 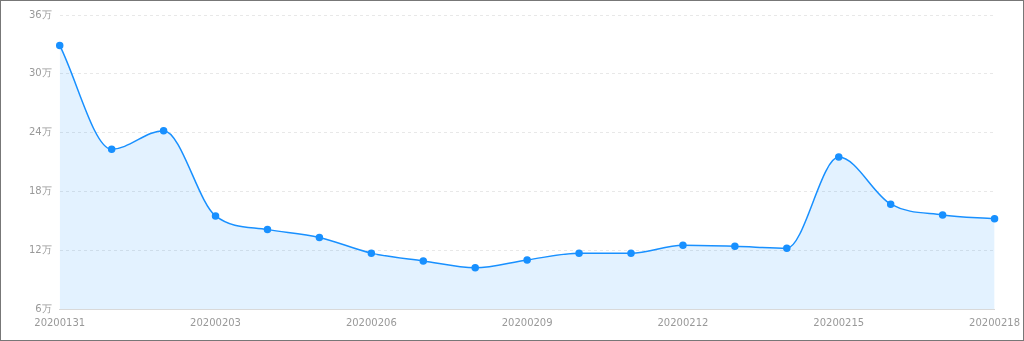 What do you see at coordinates (40, 73) in the screenshot?
I see `y-tick-label: 30万` at bounding box center [40, 73].